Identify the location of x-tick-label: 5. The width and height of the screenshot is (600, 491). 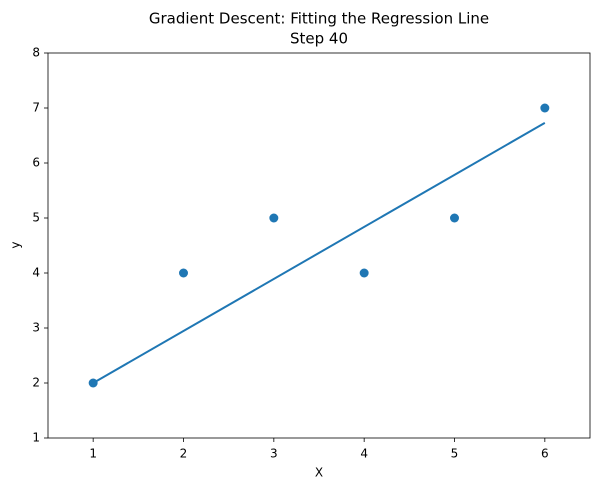
(455, 454).